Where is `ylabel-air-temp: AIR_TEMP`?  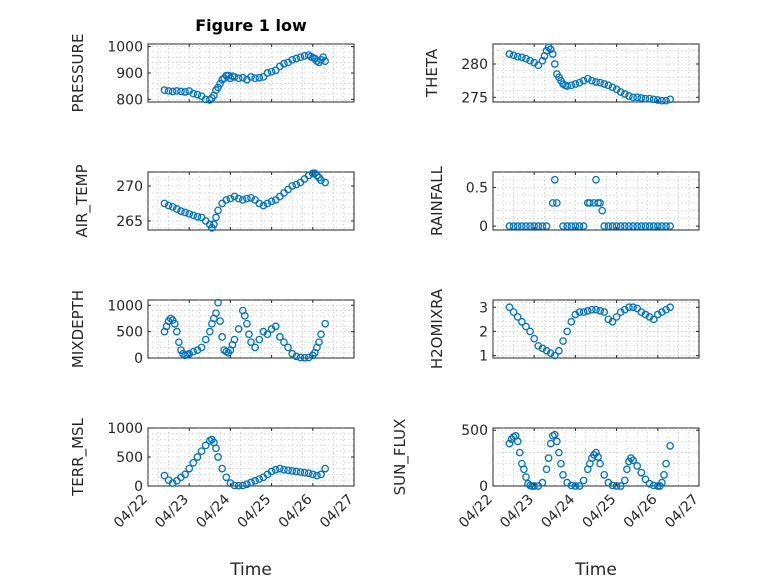 ylabel-air-temp: AIR_TEMP is located at coordinates (82, 200).